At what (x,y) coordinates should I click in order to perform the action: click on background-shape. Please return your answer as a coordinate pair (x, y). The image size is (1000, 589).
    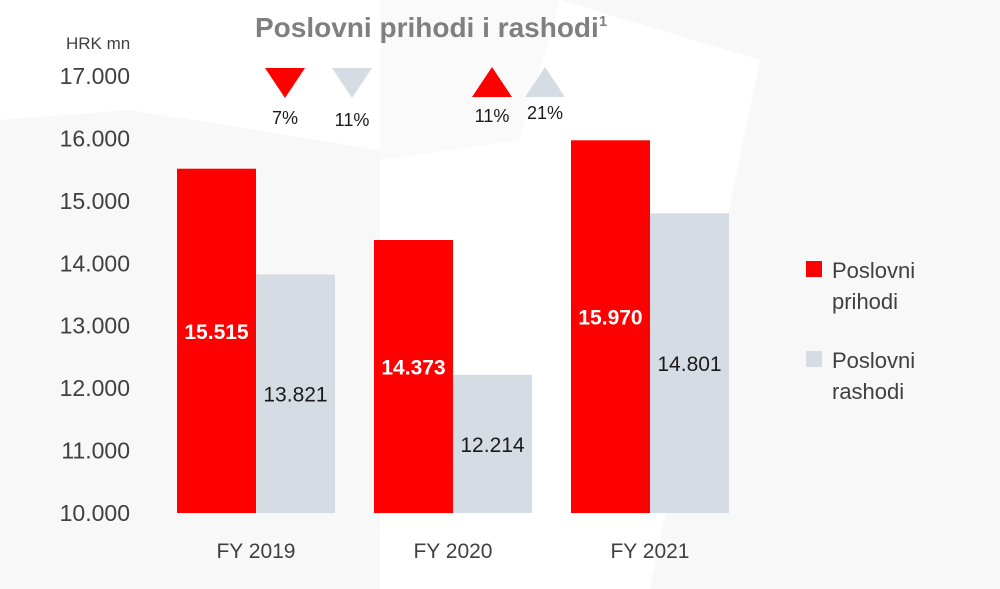
    Looking at the image, I should click on (470, 80).